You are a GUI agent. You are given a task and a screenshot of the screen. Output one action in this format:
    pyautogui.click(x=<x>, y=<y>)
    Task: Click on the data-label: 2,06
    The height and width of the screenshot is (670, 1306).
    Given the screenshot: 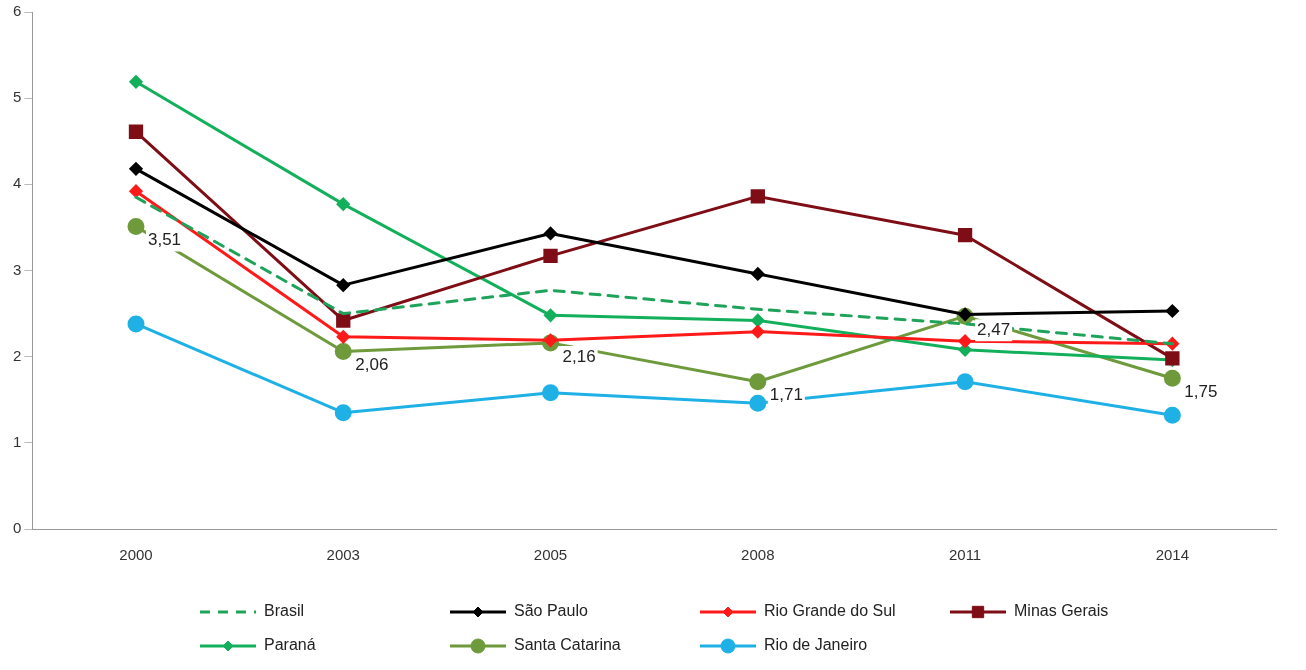 What is the action you would take?
    pyautogui.click(x=372, y=365)
    